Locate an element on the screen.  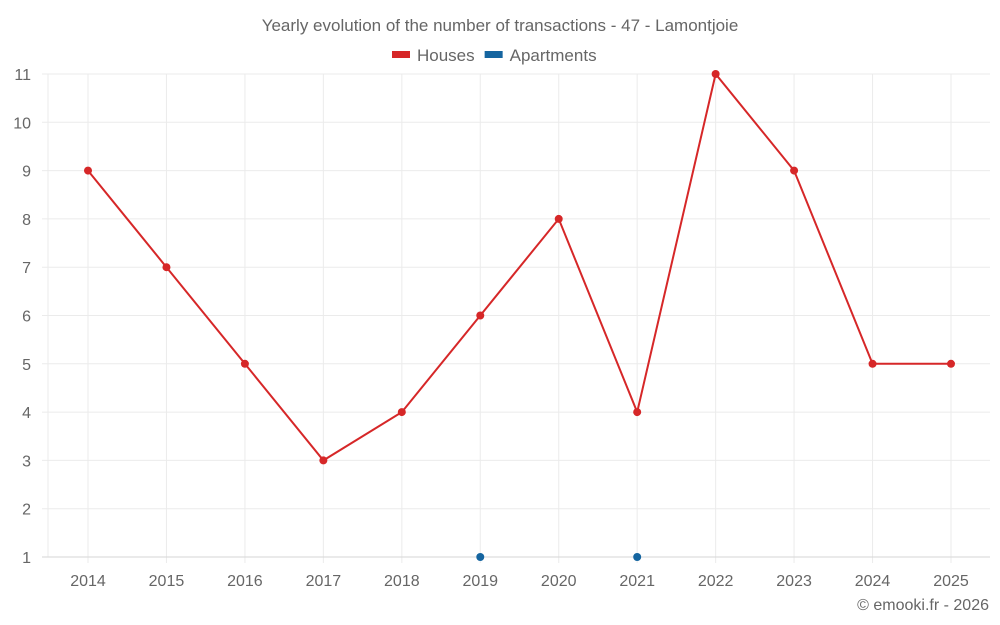
x-tick-label: 2014 is located at coordinates (88, 581).